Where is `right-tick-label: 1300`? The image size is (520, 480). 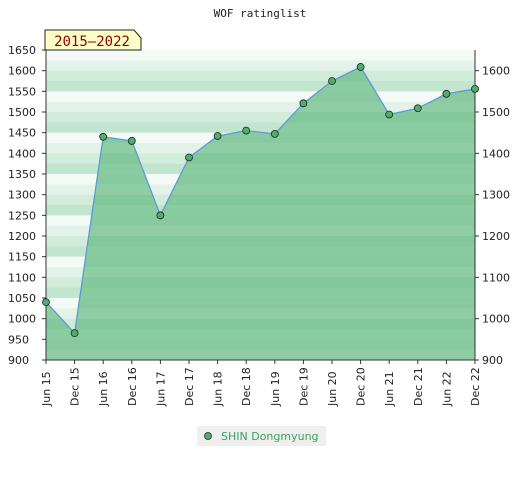 right-tick-label: 1300 is located at coordinates (496, 195).